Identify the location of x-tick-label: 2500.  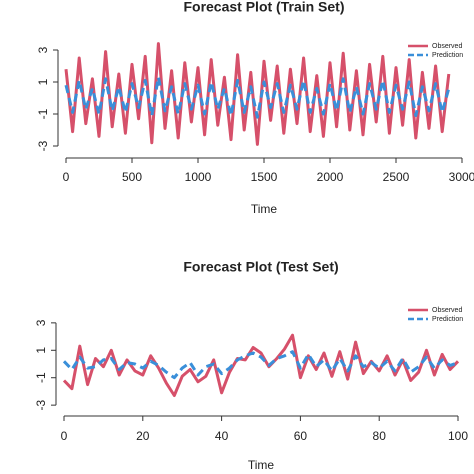
(396, 177).